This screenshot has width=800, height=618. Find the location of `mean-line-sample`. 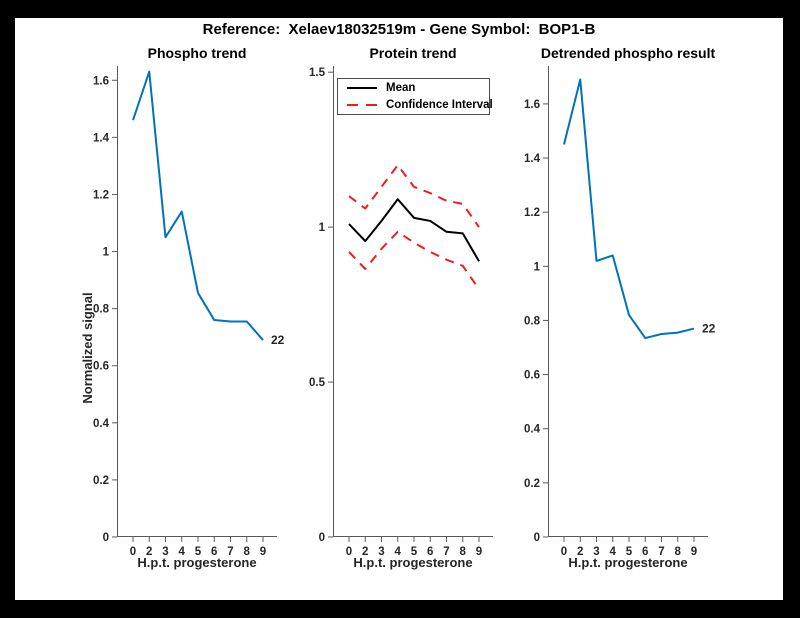

mean-line-sample is located at coordinates (362, 88).